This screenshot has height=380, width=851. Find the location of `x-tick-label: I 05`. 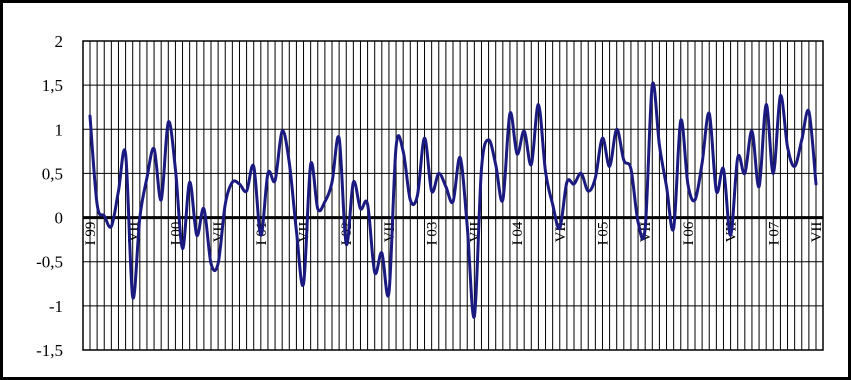

x-tick-label: I 05 is located at coordinates (603, 234).